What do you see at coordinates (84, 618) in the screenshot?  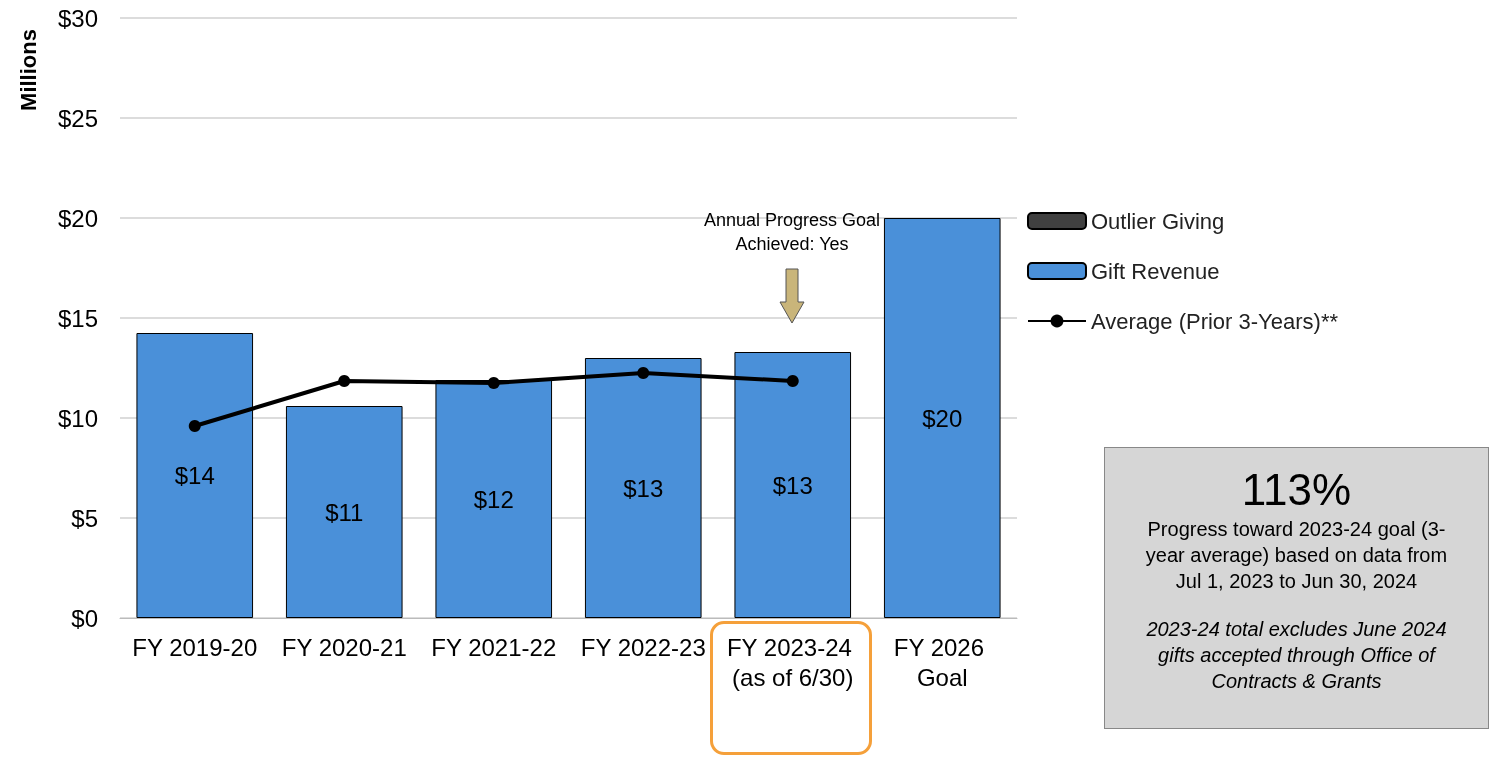 I see `y-tick-label: $0` at bounding box center [84, 618].